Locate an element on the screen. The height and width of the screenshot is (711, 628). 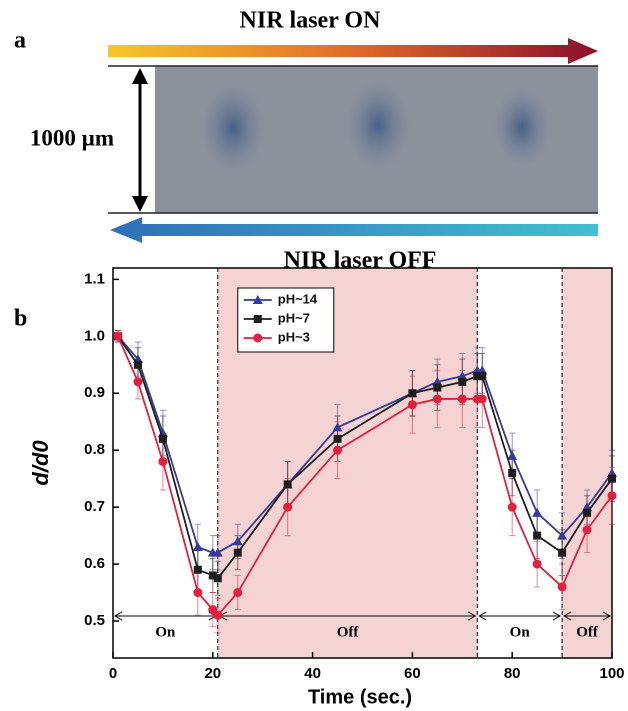
y-tick-label: 1.0 is located at coordinates (94, 335).